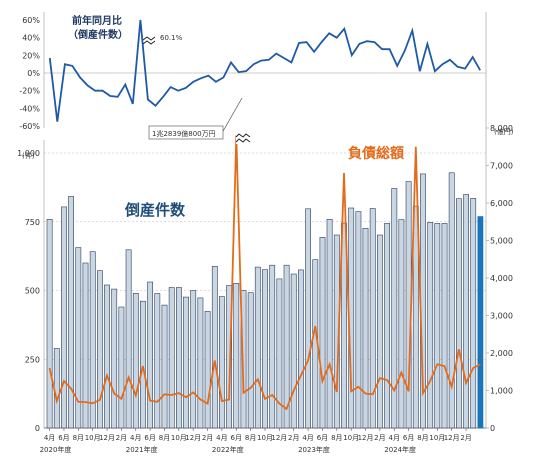 The image size is (536, 456). I want to click on debt-annotation-box: 1兆2839億800万円, so click(195, 118).